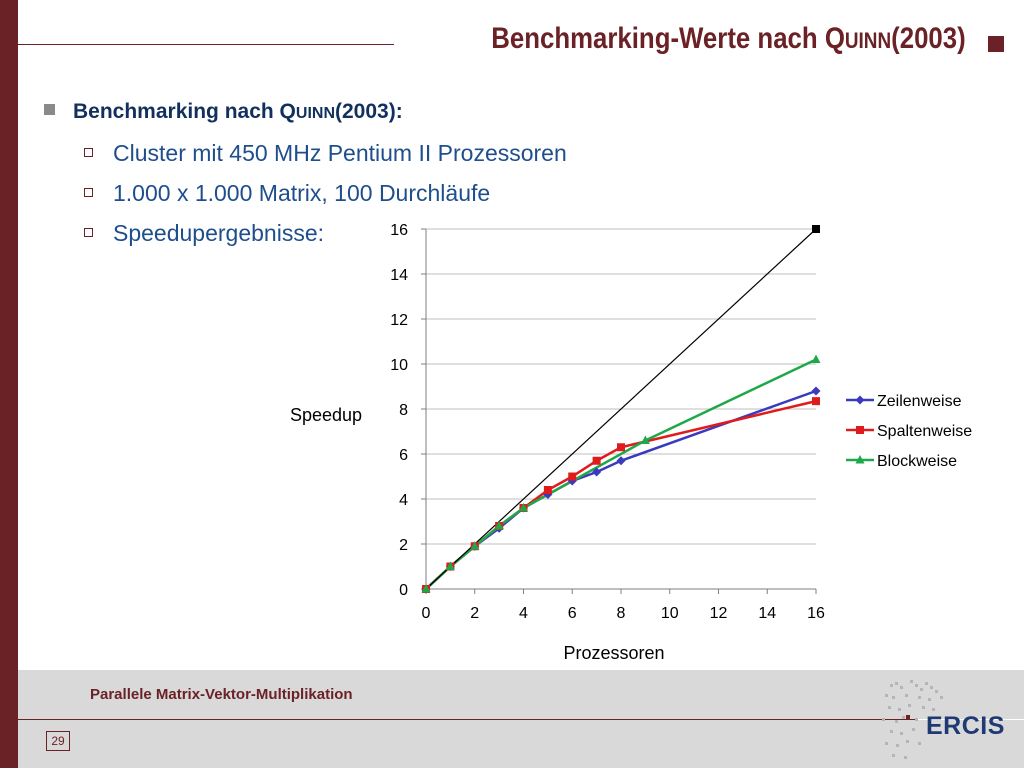 This screenshot has width=1024, height=768. Describe the element at coordinates (399, 275) in the screenshot. I see `y-tick-label: 14` at that location.